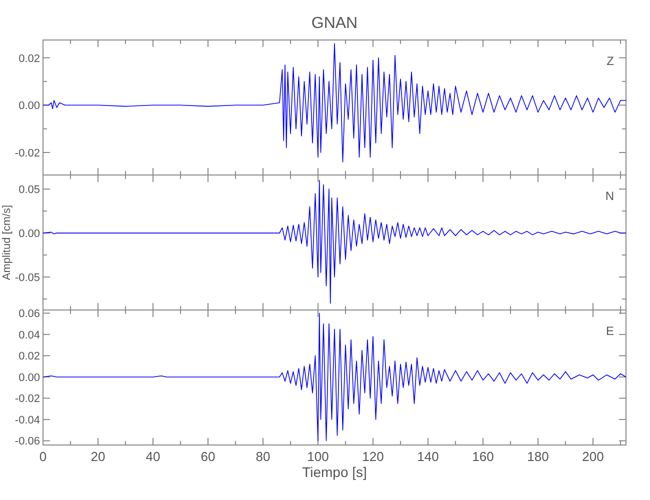  I want to click on x-tick-label: 200, so click(593, 456).